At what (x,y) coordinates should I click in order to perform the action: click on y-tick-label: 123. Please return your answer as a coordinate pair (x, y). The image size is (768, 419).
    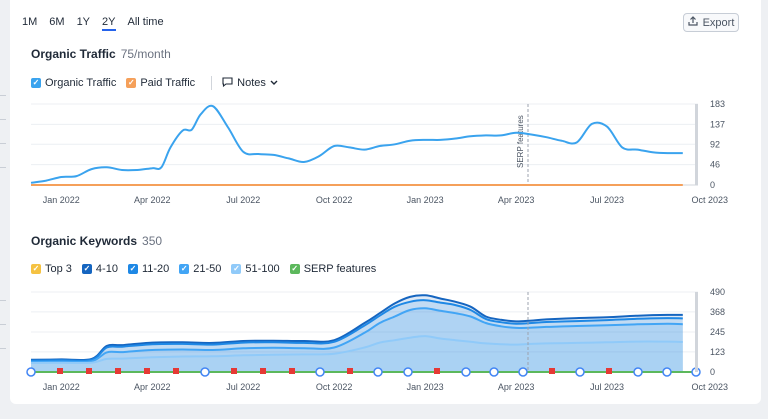
    Looking at the image, I should click on (717, 352).